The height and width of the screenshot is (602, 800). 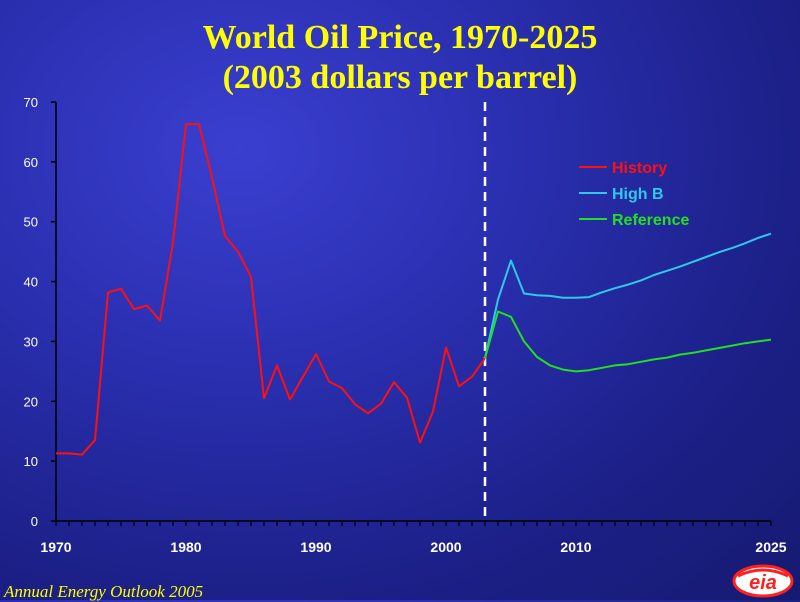 What do you see at coordinates (31, 222) in the screenshot?
I see `y-tick-label: 50` at bounding box center [31, 222].